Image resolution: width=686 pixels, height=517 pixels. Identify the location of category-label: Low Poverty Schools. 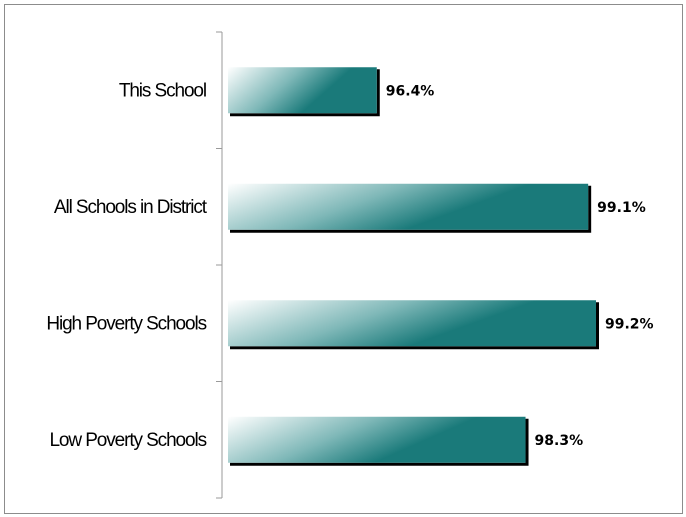
(127, 440).